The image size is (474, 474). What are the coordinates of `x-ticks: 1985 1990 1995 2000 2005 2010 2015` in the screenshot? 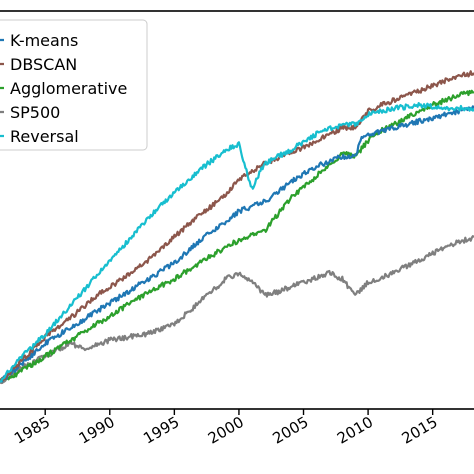 It's located at (226, 428).